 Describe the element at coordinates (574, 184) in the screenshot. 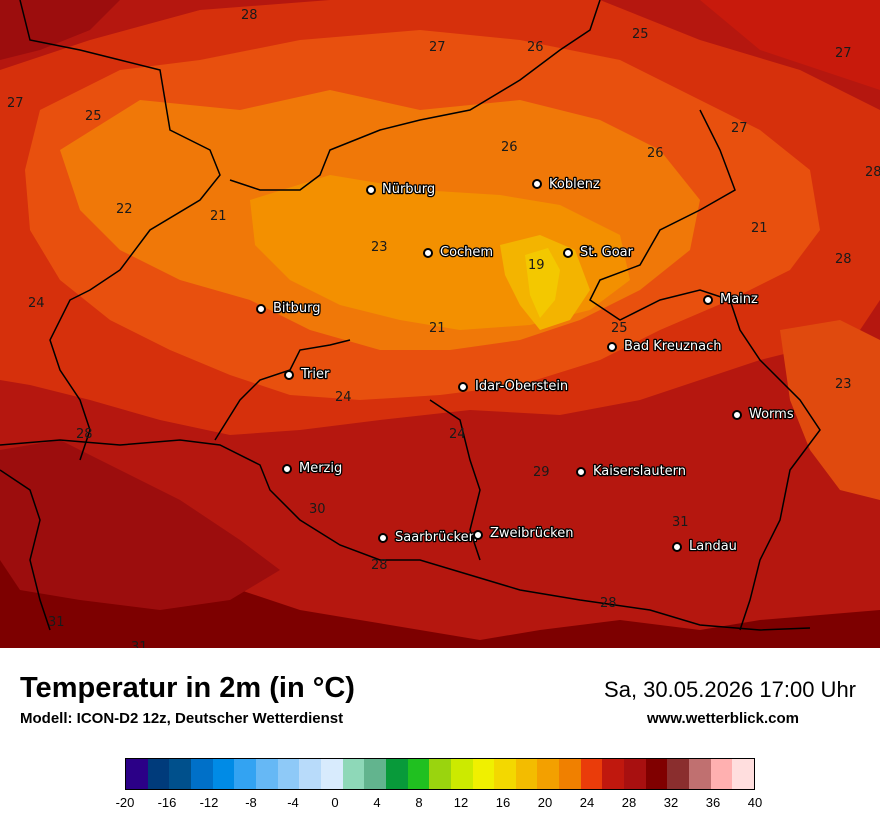

I see `city-label: Koblenz` at that location.